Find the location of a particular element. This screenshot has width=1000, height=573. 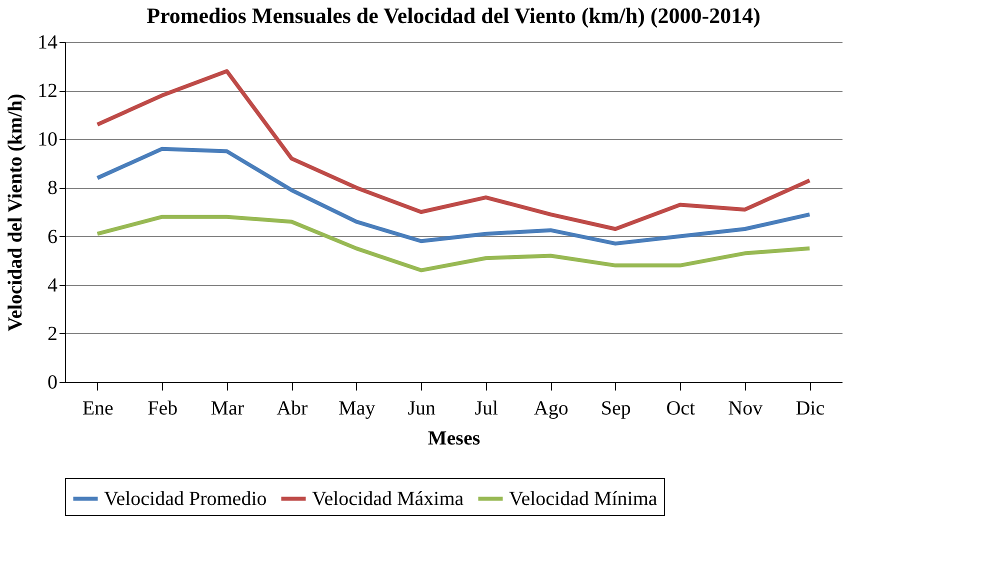

x-tick-label: Nov is located at coordinates (745, 409).